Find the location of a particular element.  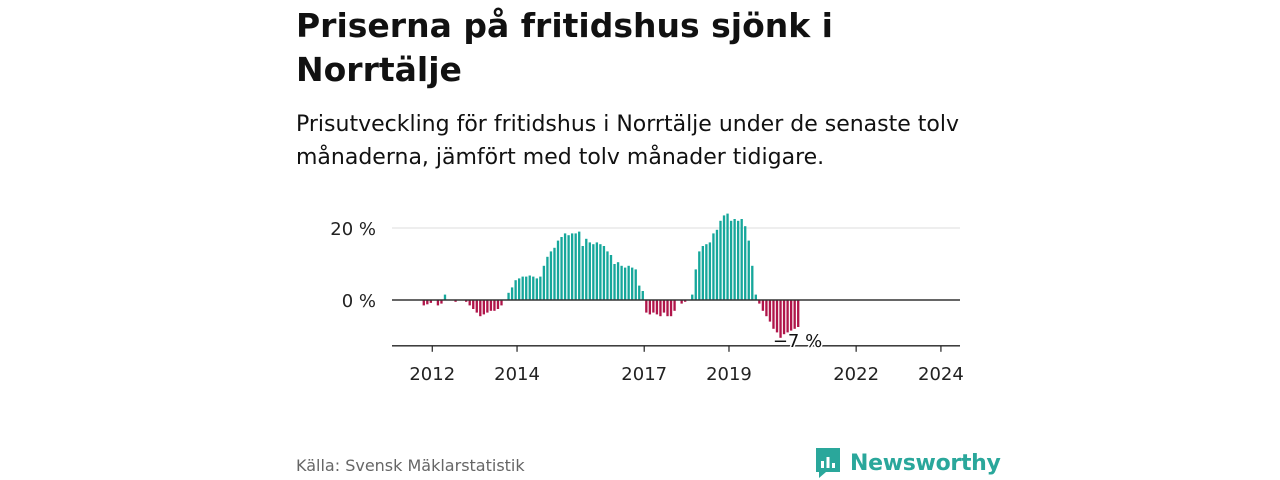

x-tick-label: 2024 is located at coordinates (941, 374).